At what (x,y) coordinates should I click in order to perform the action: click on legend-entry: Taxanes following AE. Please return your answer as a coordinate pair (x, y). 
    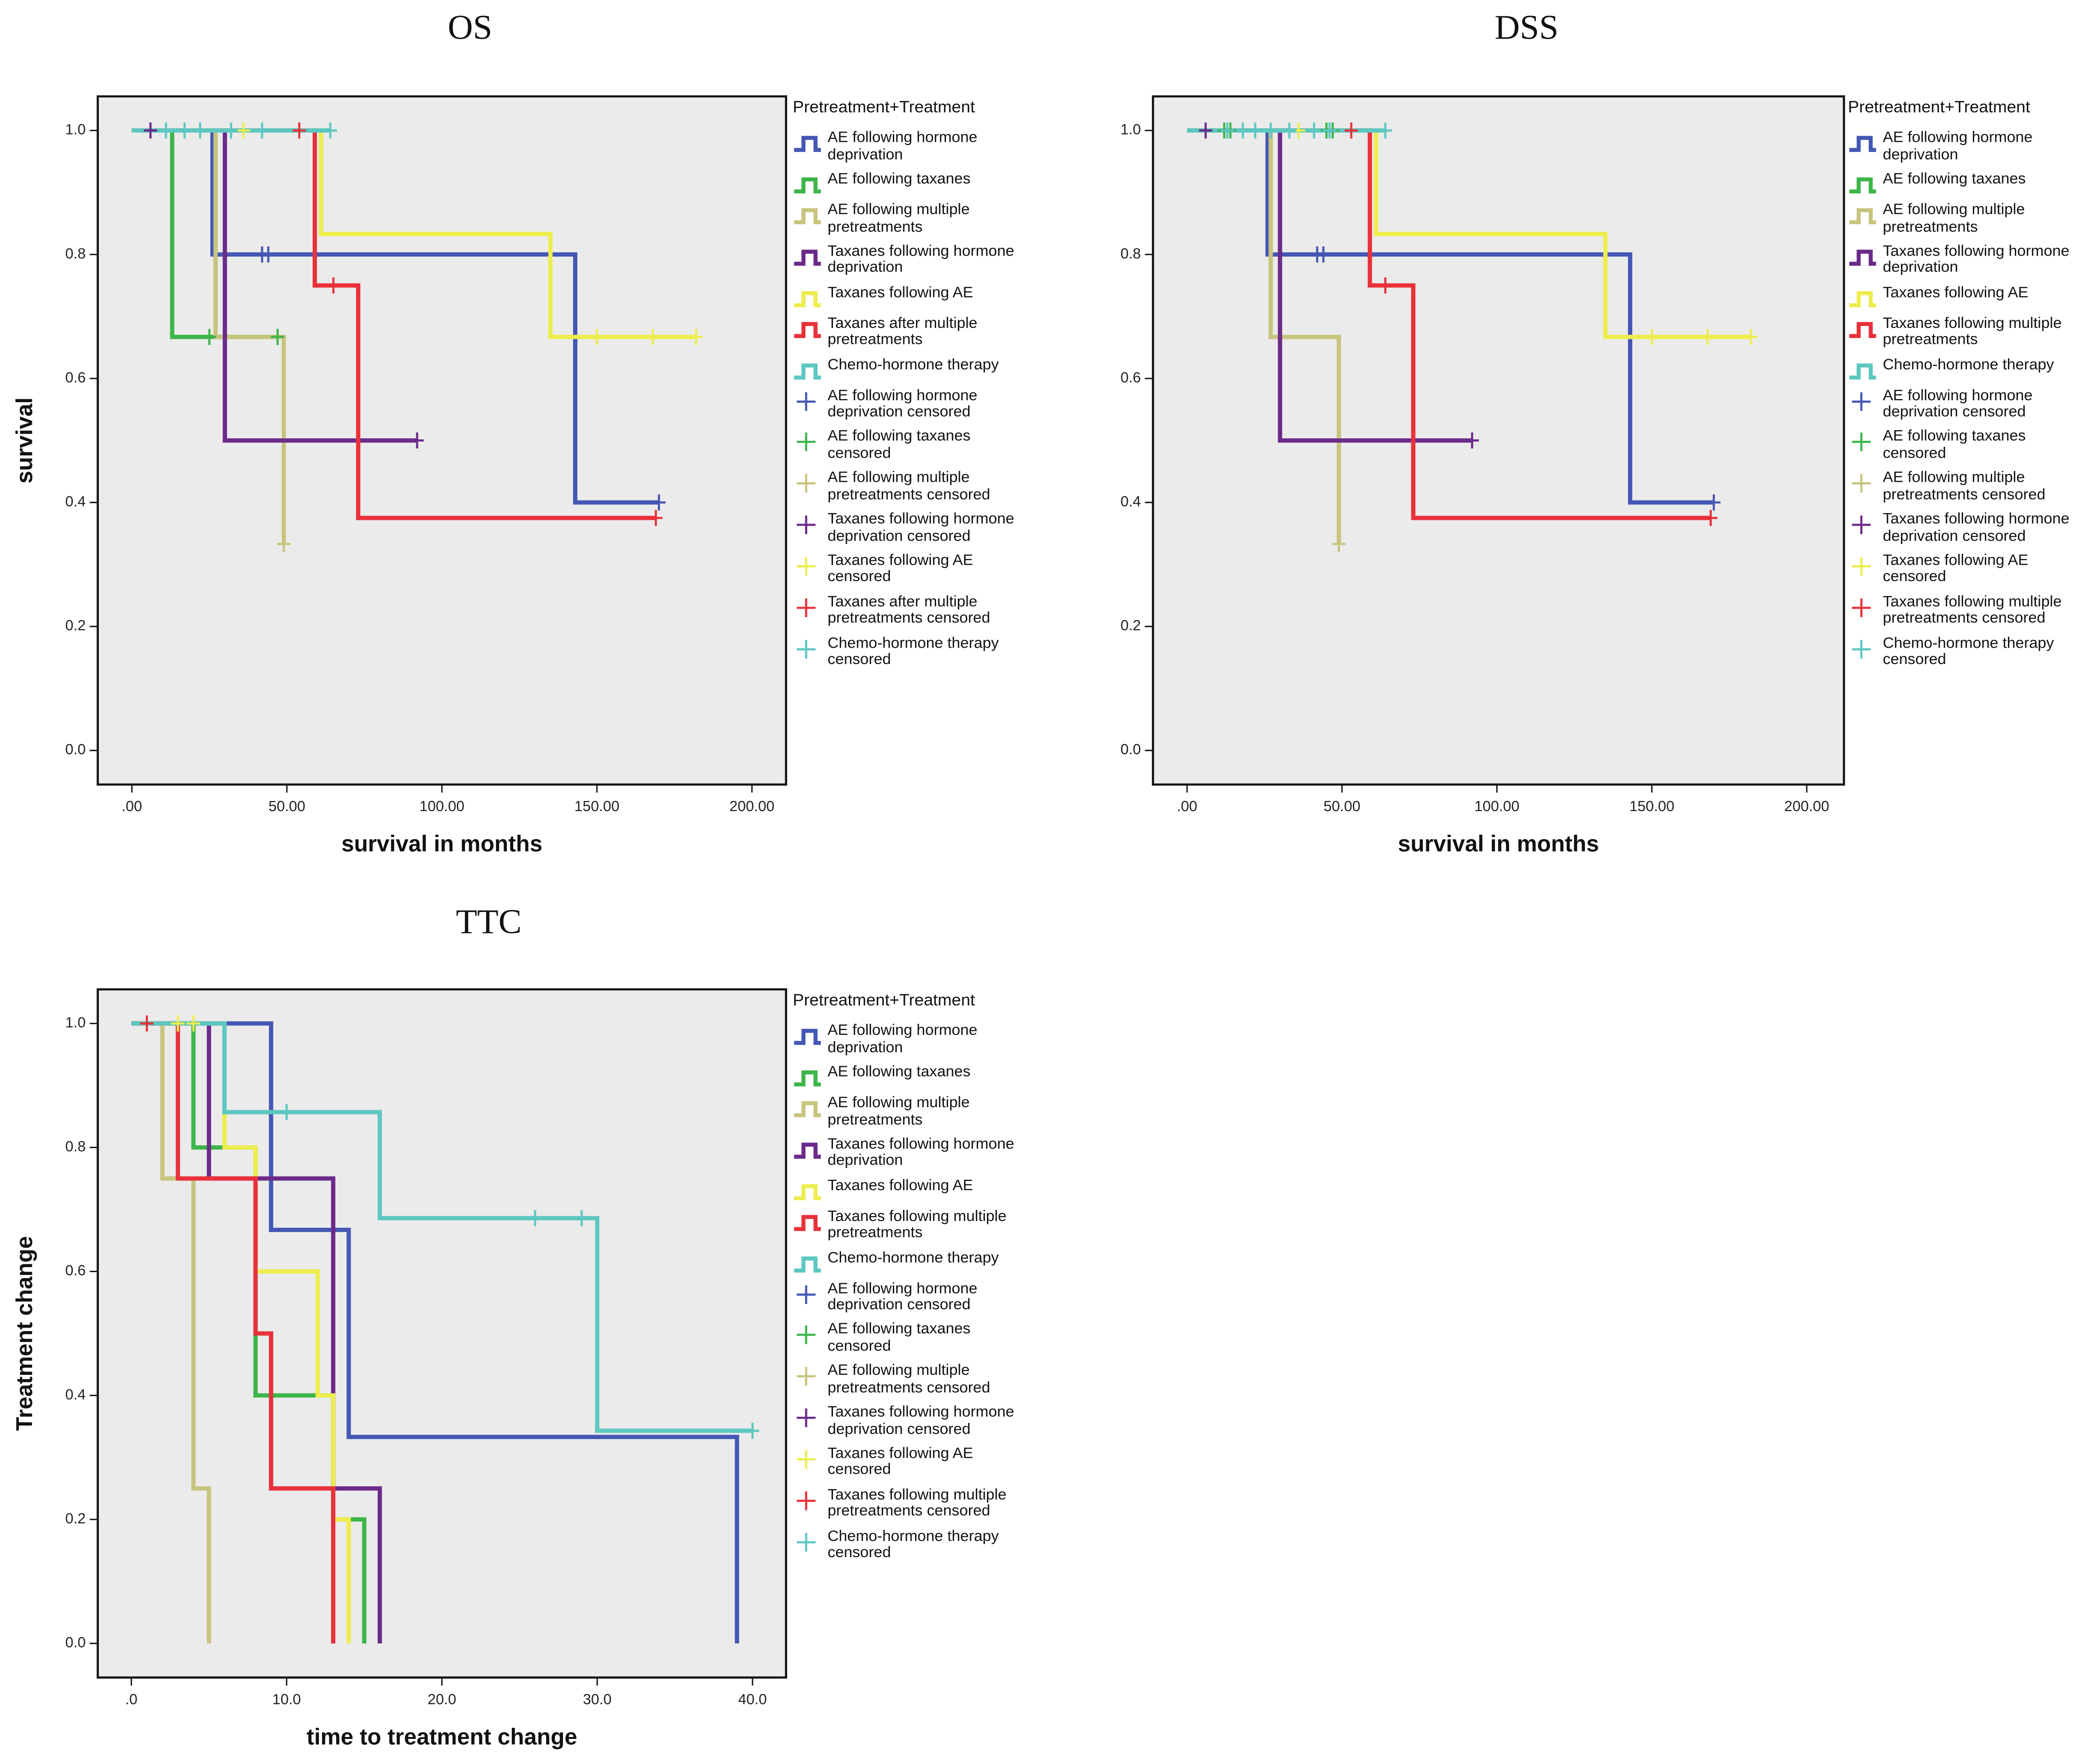
    Looking at the image, I should click on (1968, 297).